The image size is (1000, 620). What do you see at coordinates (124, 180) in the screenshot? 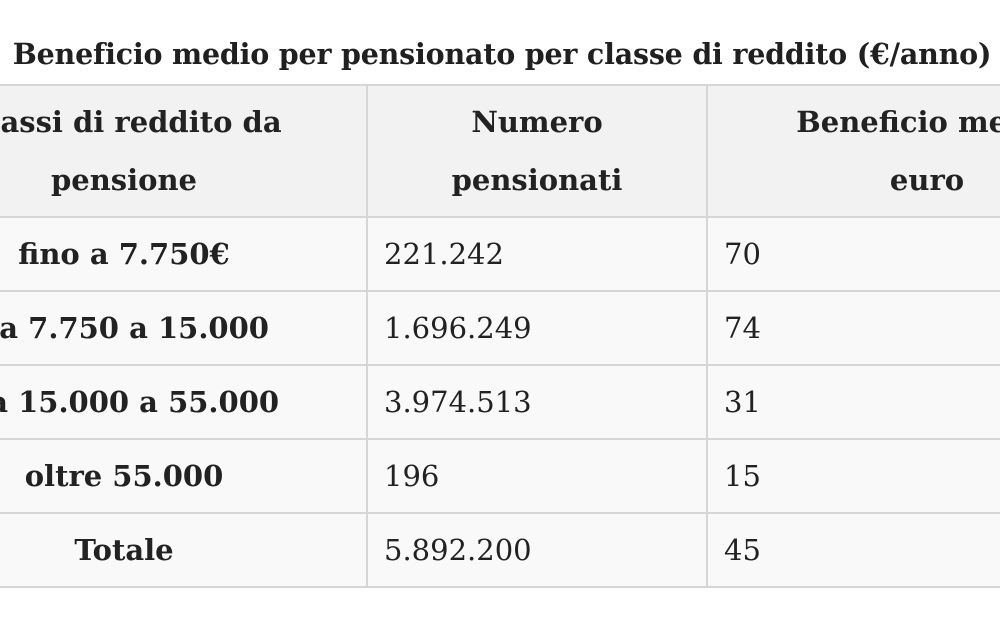
I see `header-income-class-line2: pensione` at bounding box center [124, 180].